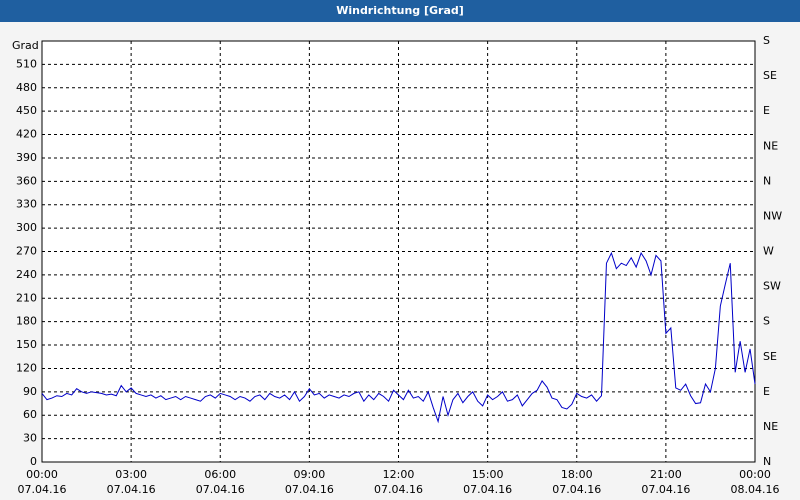  I want to click on x-tick-date: 08.04.16, so click(755, 489).